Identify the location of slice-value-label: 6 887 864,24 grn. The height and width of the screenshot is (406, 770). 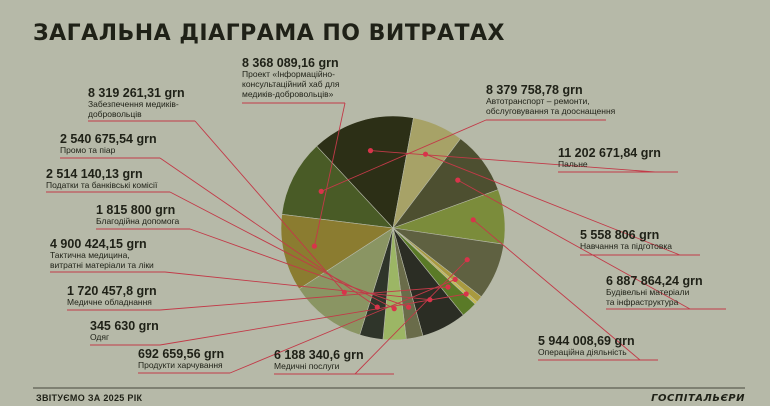
(654, 281).